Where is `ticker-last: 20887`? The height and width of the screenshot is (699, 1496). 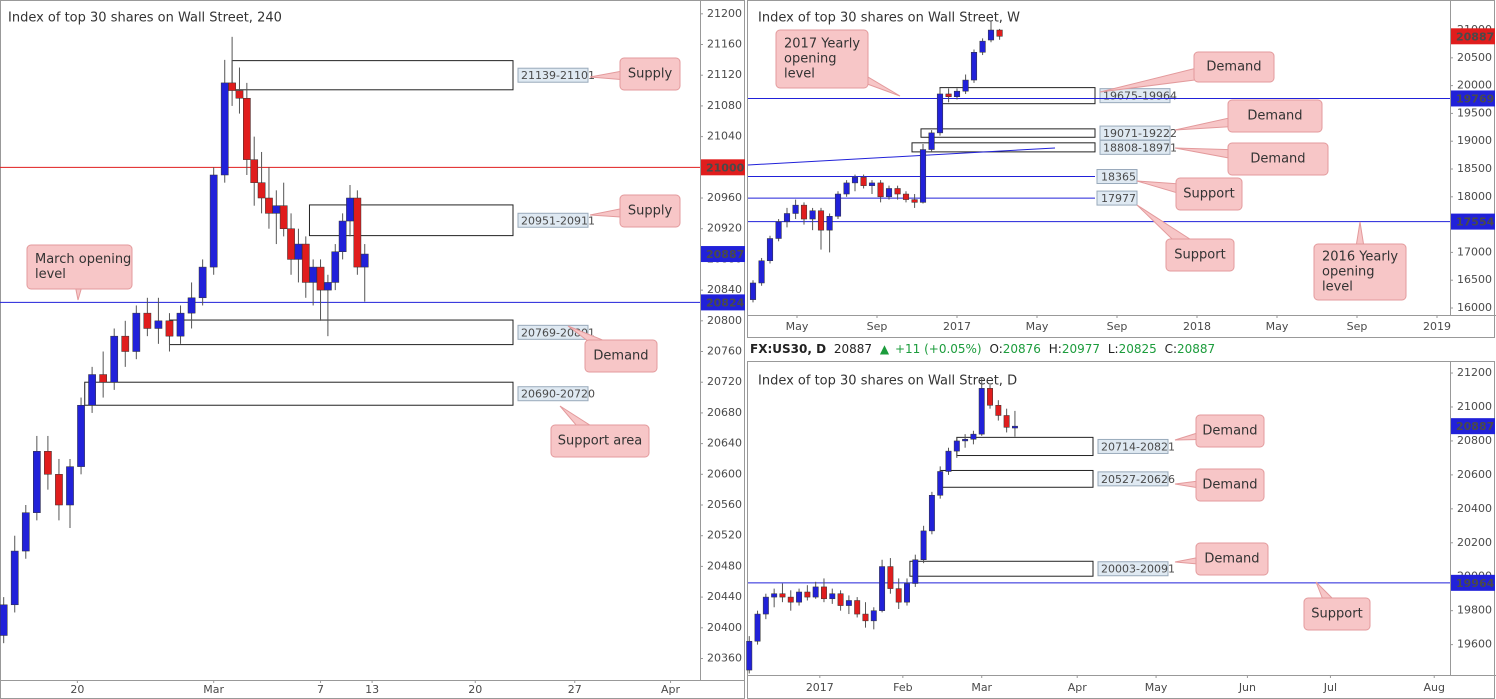
ticker-last: 20887 is located at coordinates (853, 349).